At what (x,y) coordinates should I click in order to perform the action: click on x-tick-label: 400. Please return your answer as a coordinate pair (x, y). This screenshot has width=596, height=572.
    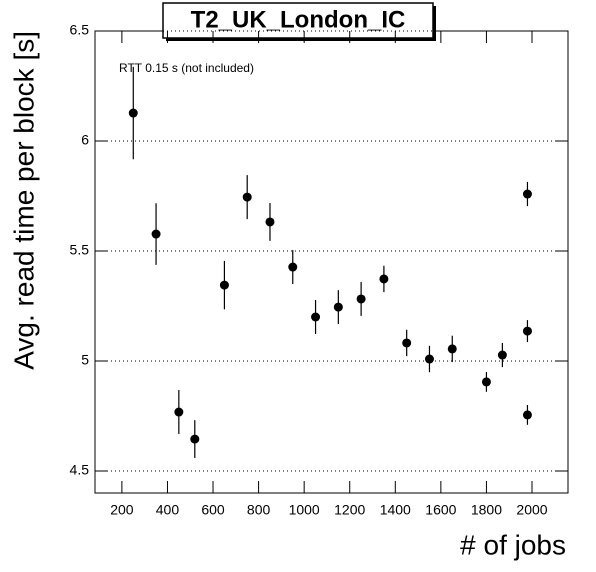
    Looking at the image, I should click on (168, 510).